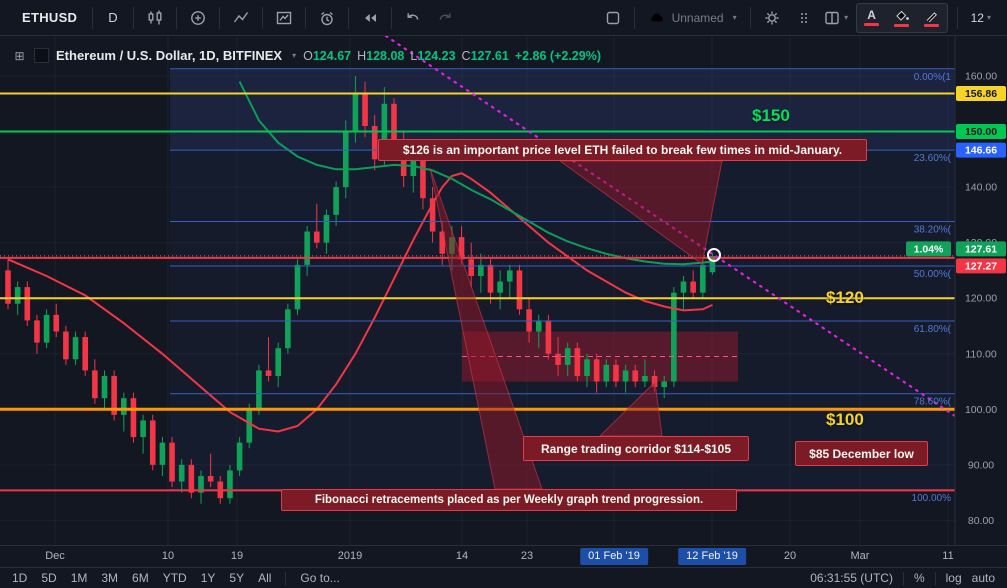  What do you see at coordinates (981, 290) in the screenshot?
I see `price-scale` at bounding box center [981, 290].